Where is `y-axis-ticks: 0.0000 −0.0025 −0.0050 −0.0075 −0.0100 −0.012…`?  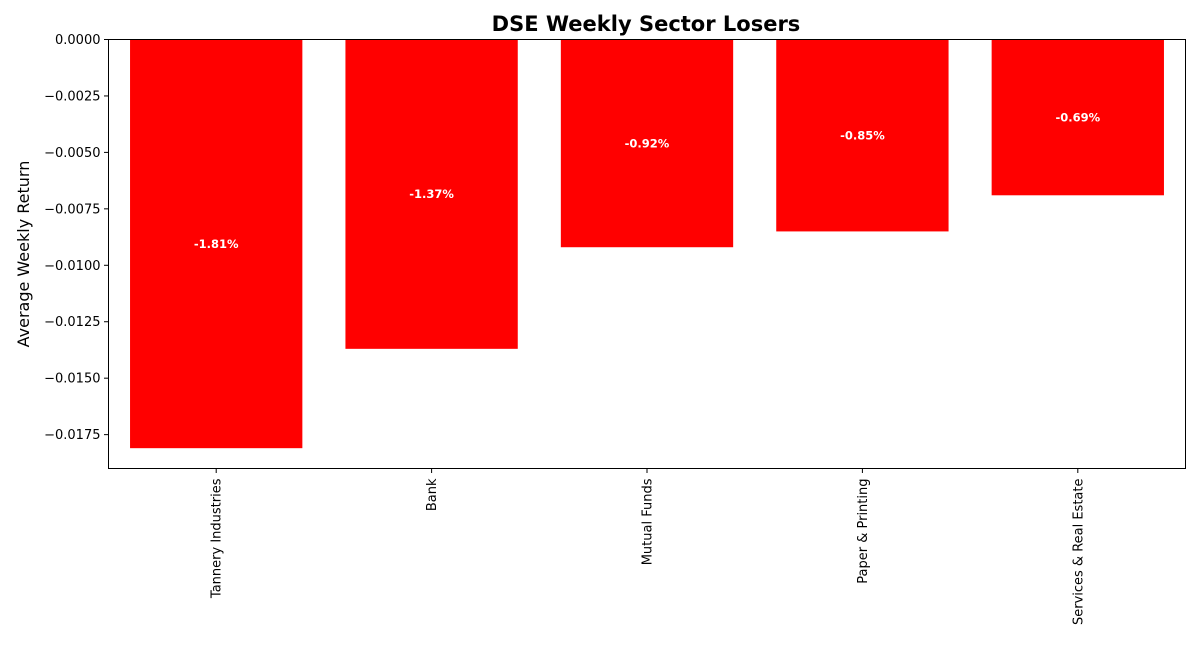
y-axis-ticks: 0.0000 −0.0025 −0.0050 −0.0075 −0.0100 −0.012… is located at coordinates (76, 238).